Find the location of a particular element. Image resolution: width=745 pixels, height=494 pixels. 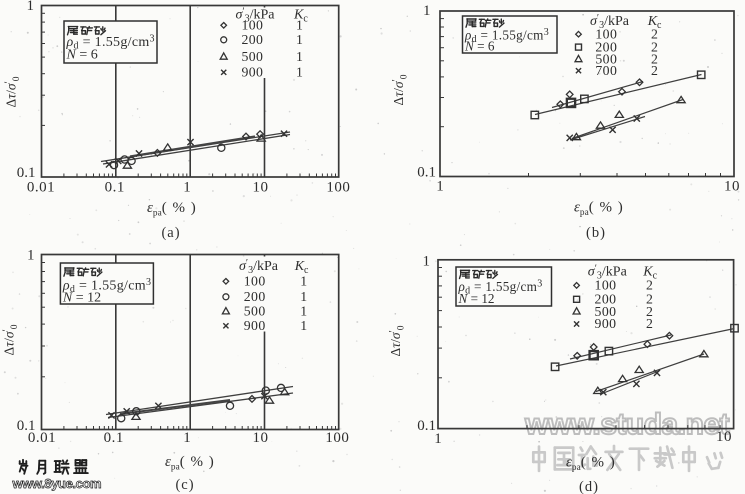

svg-text: (a) is located at coordinates (170, 233).